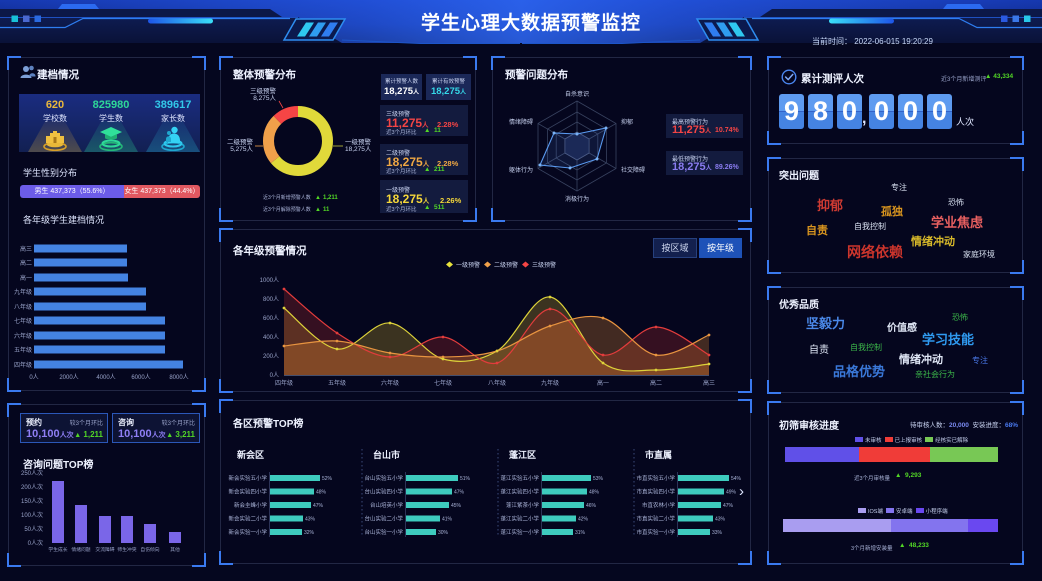 This screenshot has height=581, width=1042. I want to click on svg-text: 200人次, so click(32, 487).